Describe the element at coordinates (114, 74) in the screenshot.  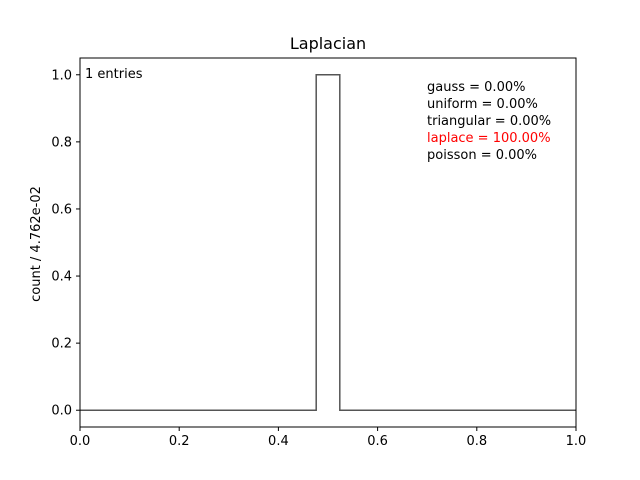
I see `entries-label: 1 entries` at that location.